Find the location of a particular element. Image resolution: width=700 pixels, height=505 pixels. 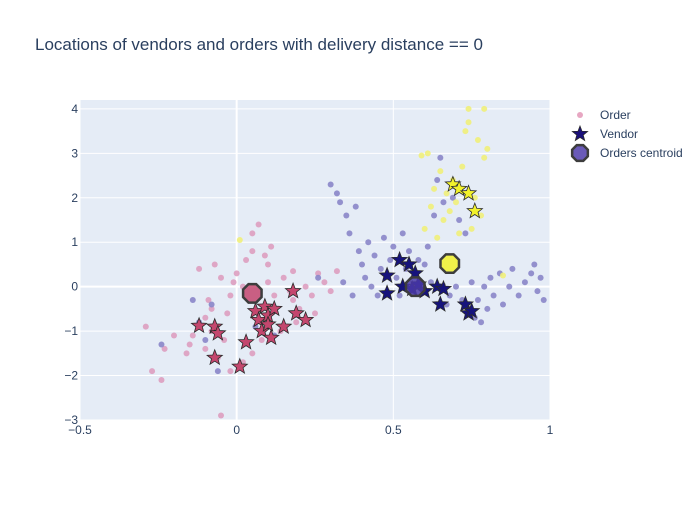

legend-label: Vendor is located at coordinates (619, 134).